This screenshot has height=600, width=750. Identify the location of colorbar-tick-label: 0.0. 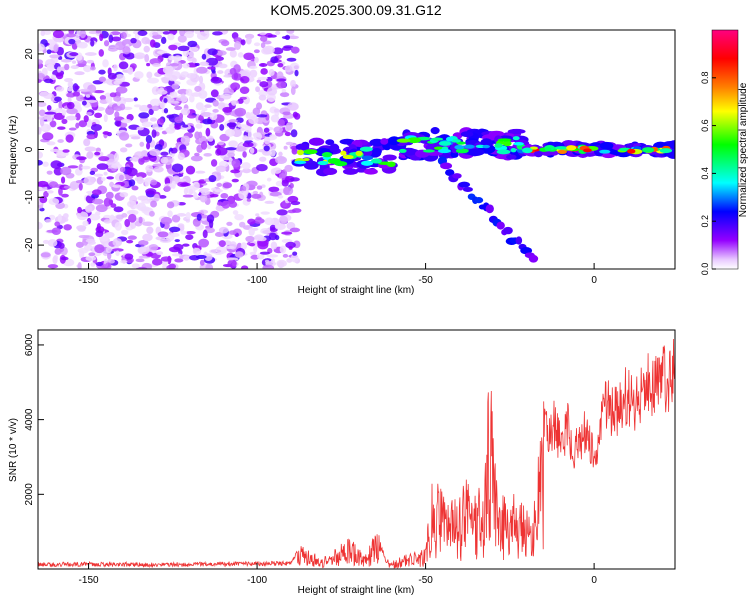
(705, 269).